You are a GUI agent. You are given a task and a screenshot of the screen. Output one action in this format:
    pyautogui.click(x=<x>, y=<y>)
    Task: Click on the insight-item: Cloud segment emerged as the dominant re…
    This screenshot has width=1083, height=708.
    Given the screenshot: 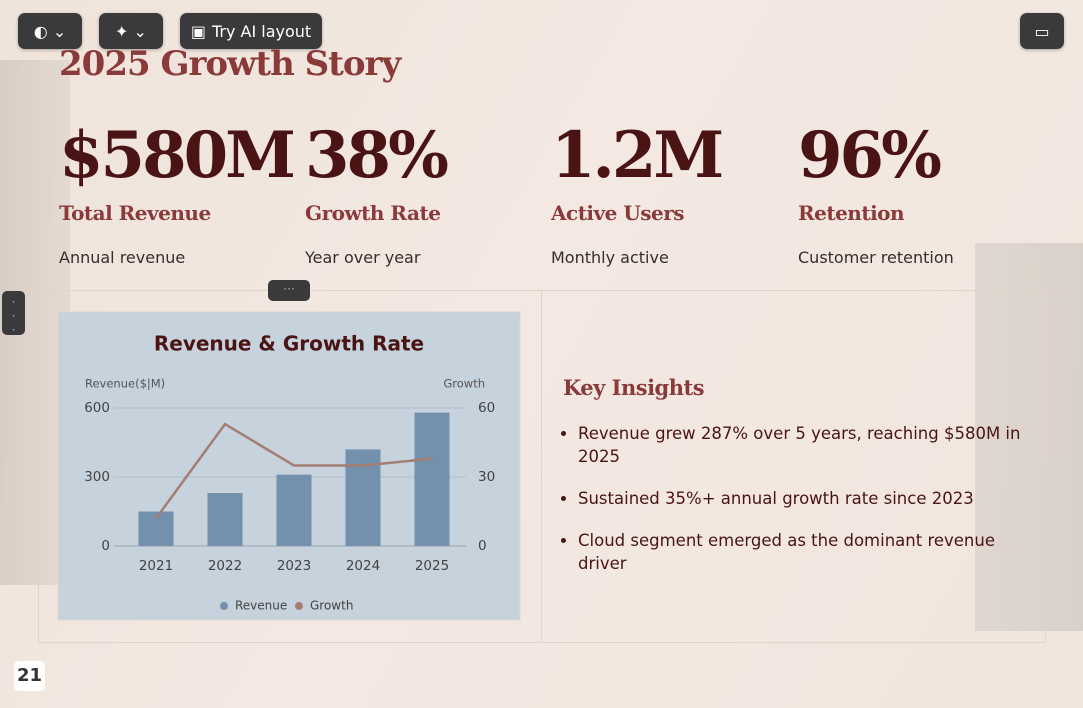 What is the action you would take?
    pyautogui.click(x=813, y=552)
    